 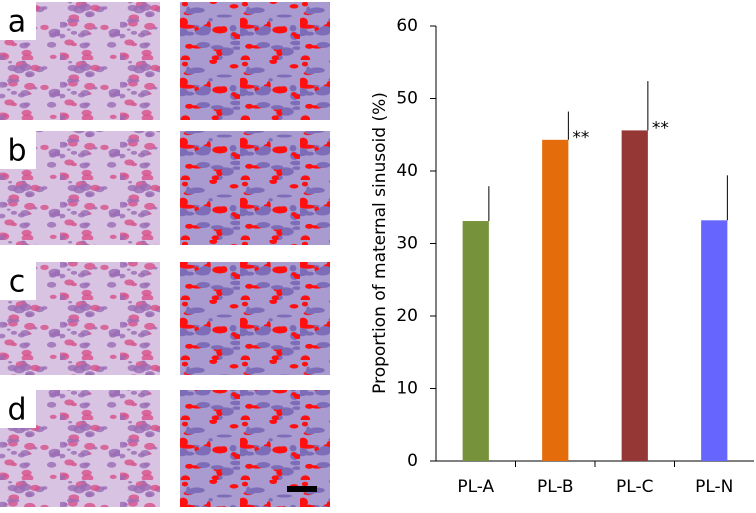 I want to click on x-tick-label: PL-N, so click(x=714, y=487).